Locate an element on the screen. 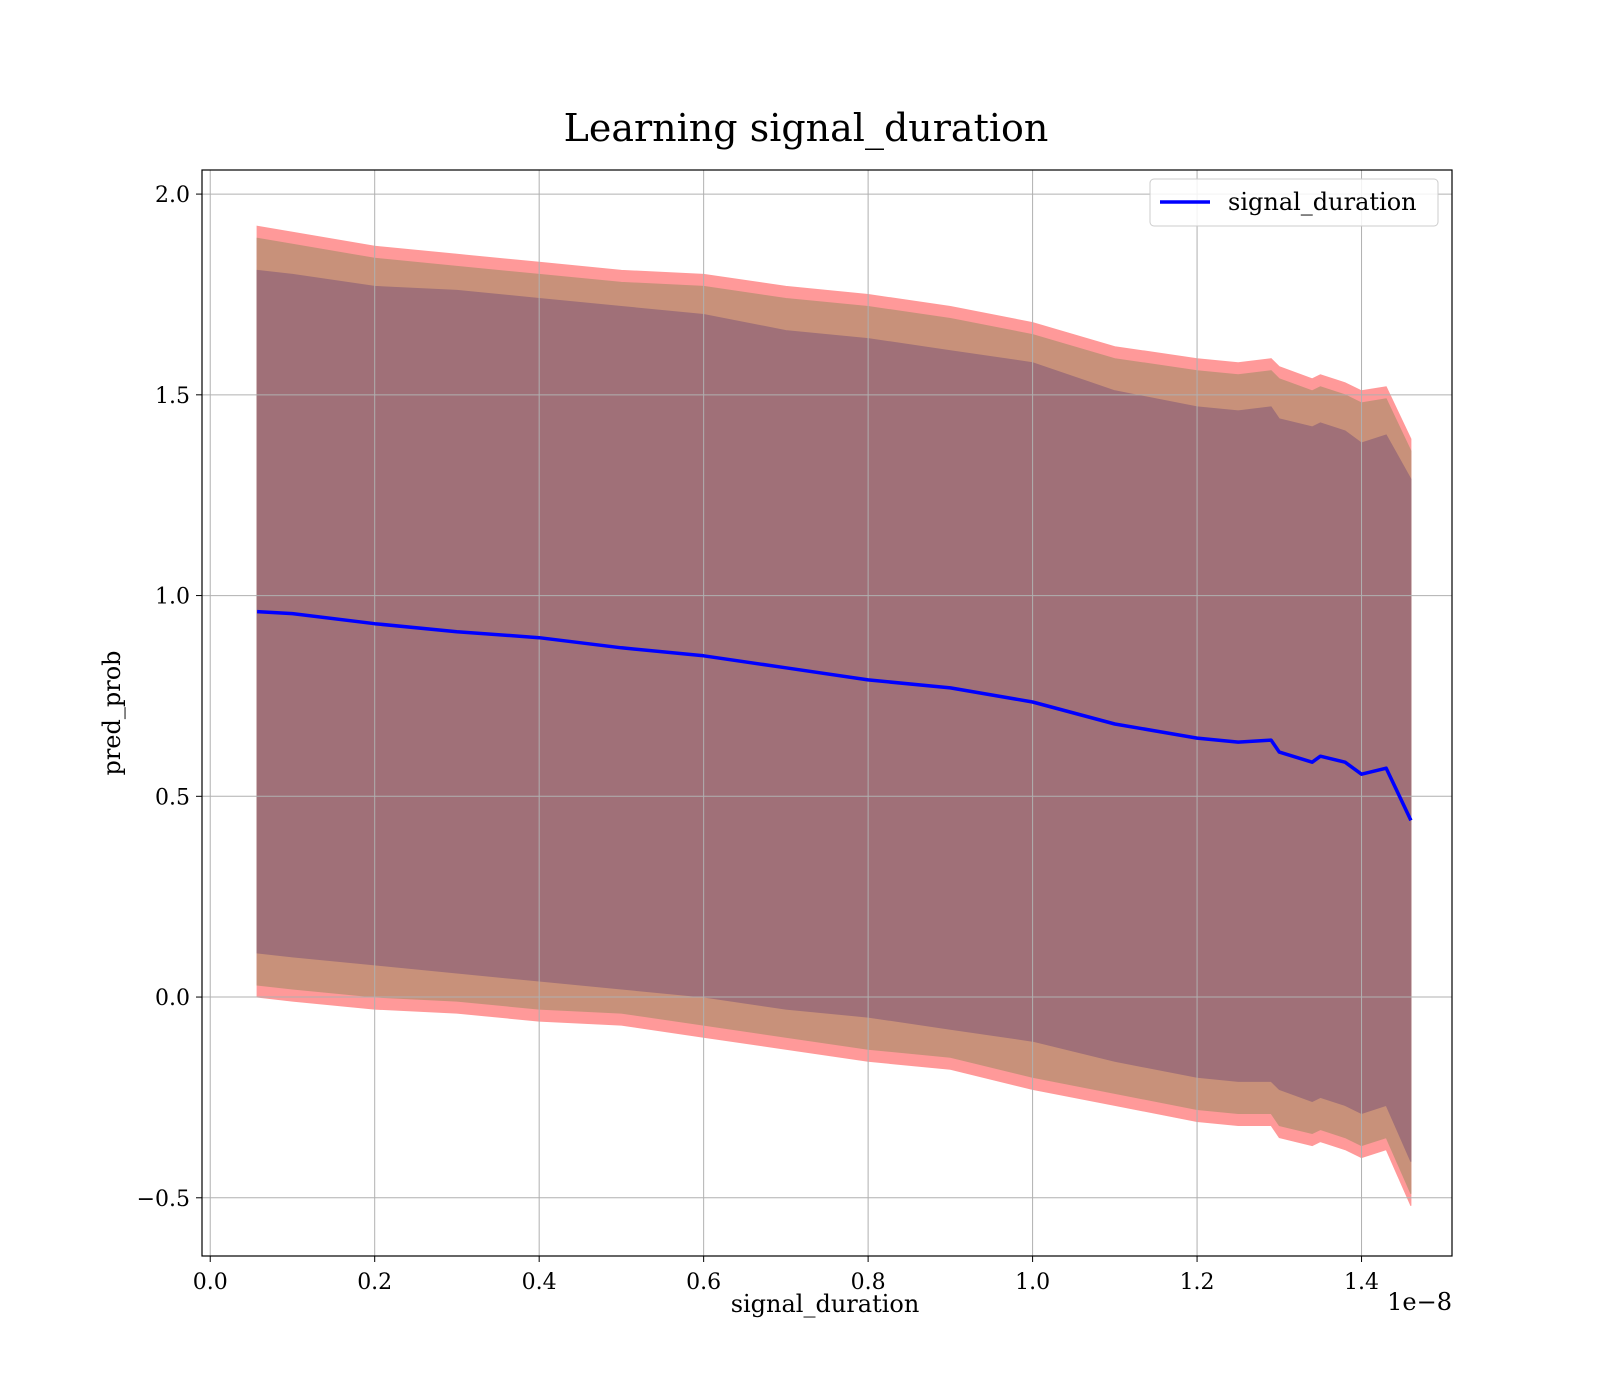 Image resolution: width=1600 pixels, height=1400 pixels. x-axis-offset-text: 1e−8 is located at coordinates (1419, 1302).